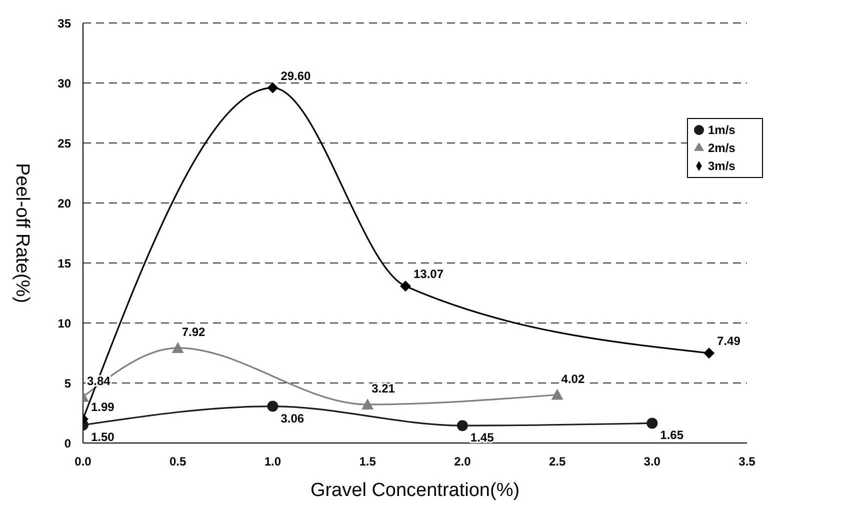 This screenshot has height=521, width=851. Describe the element at coordinates (68, 383) in the screenshot. I see `y-tick-label: 5` at that location.